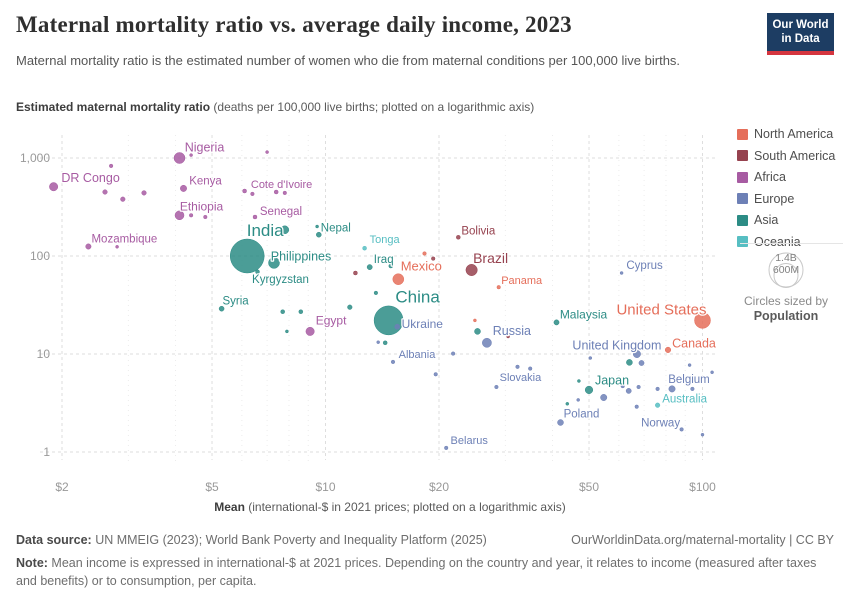 The height and width of the screenshot is (600, 850). I want to click on data-point-australia, so click(658, 405).